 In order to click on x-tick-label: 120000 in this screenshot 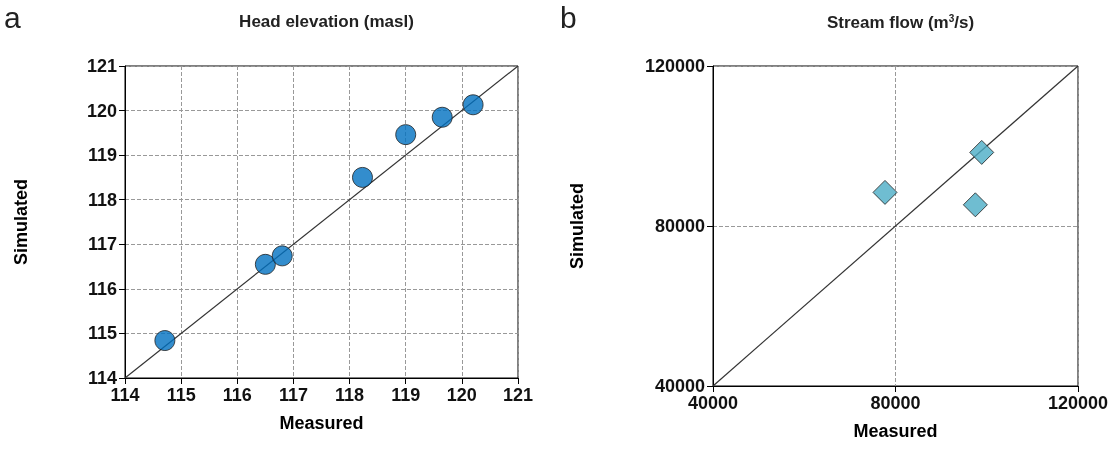, I will do `click(1078, 403)`.